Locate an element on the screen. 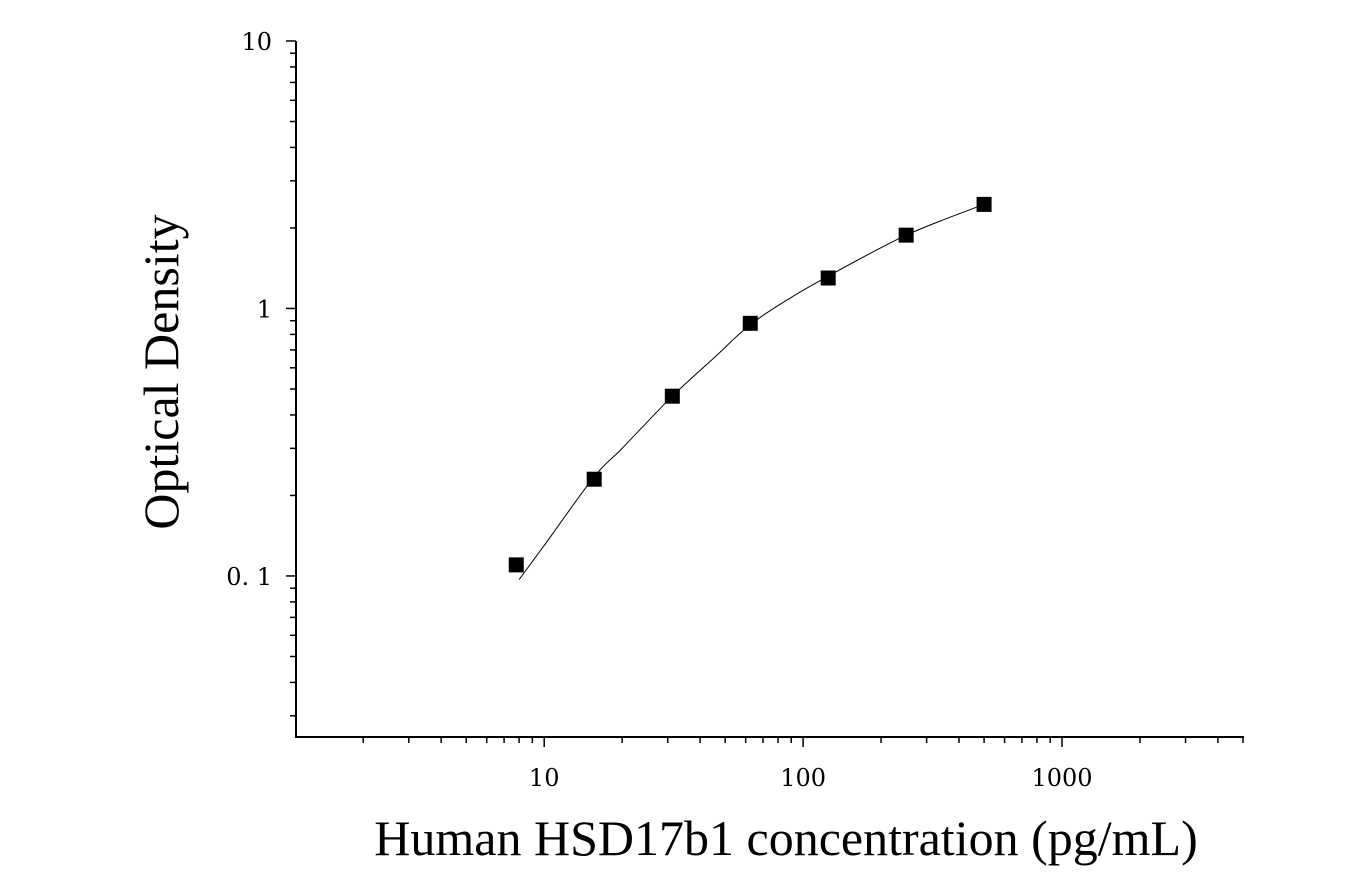 The width and height of the screenshot is (1345, 881). x-axis-title: Human HSD17b1 concentration (pg/mL) is located at coordinates (785, 838).